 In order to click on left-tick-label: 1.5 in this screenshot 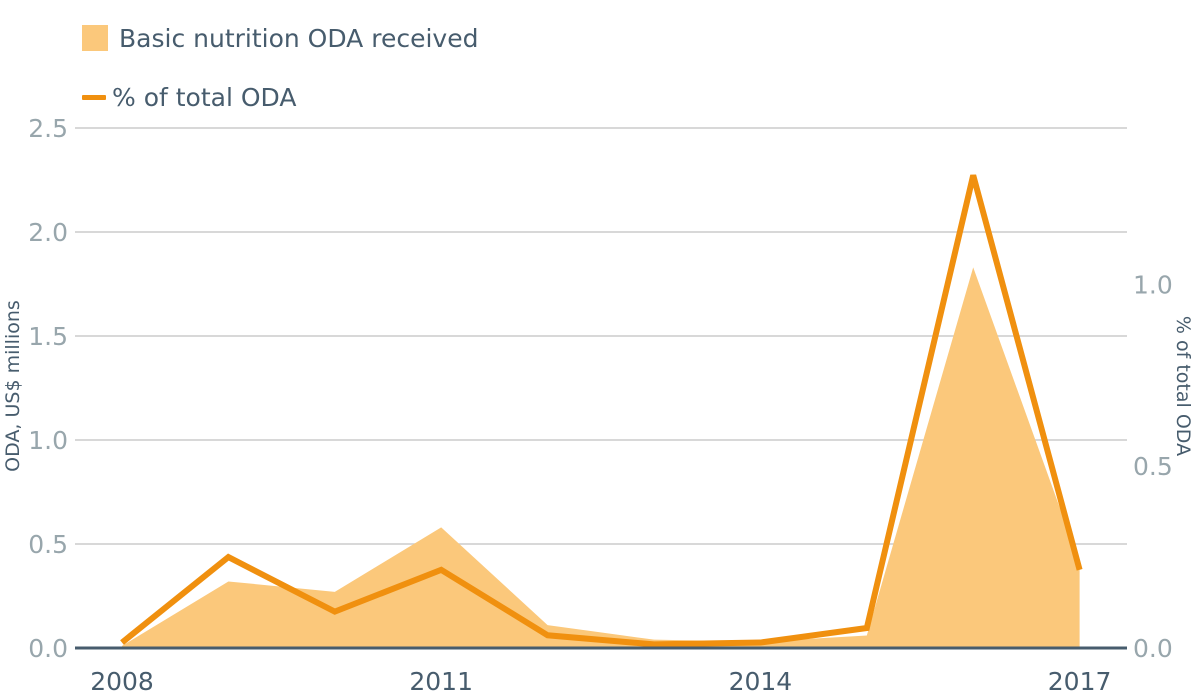, I will do `click(48, 336)`.